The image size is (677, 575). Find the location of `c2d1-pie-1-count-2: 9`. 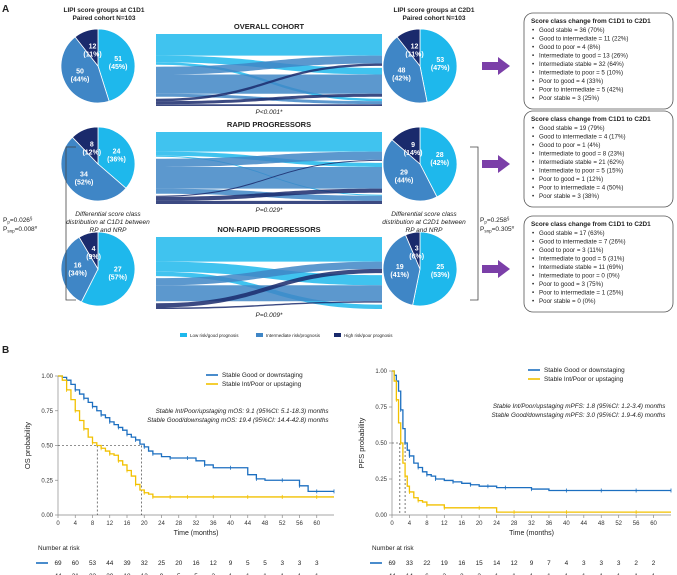

c2d1-pie-1-count-2: 9 is located at coordinates (413, 145).